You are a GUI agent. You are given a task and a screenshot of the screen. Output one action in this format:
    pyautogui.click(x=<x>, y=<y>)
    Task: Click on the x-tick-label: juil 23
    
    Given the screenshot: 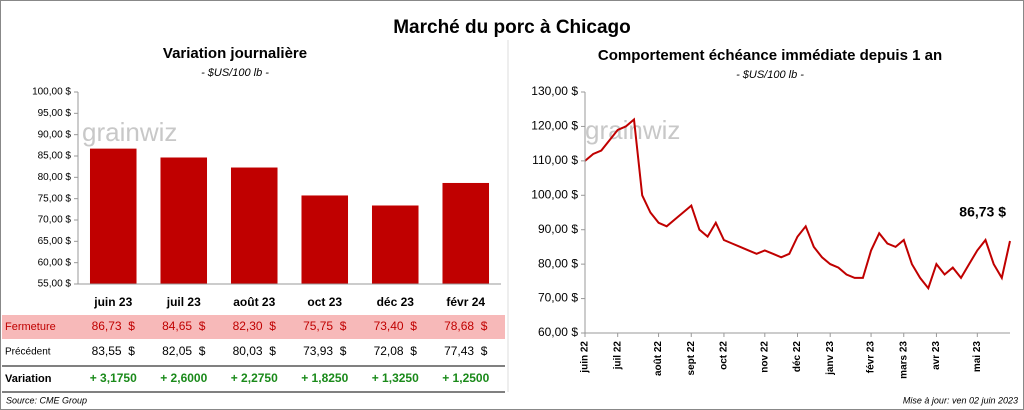 What is the action you would take?
    pyautogui.click(x=183, y=302)
    